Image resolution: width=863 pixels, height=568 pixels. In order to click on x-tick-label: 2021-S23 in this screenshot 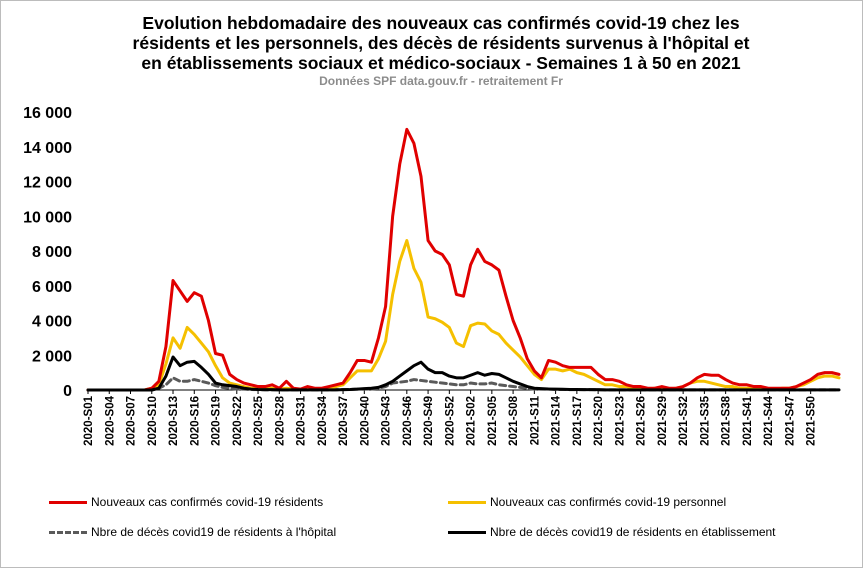, I will do `click(620, 421)`.